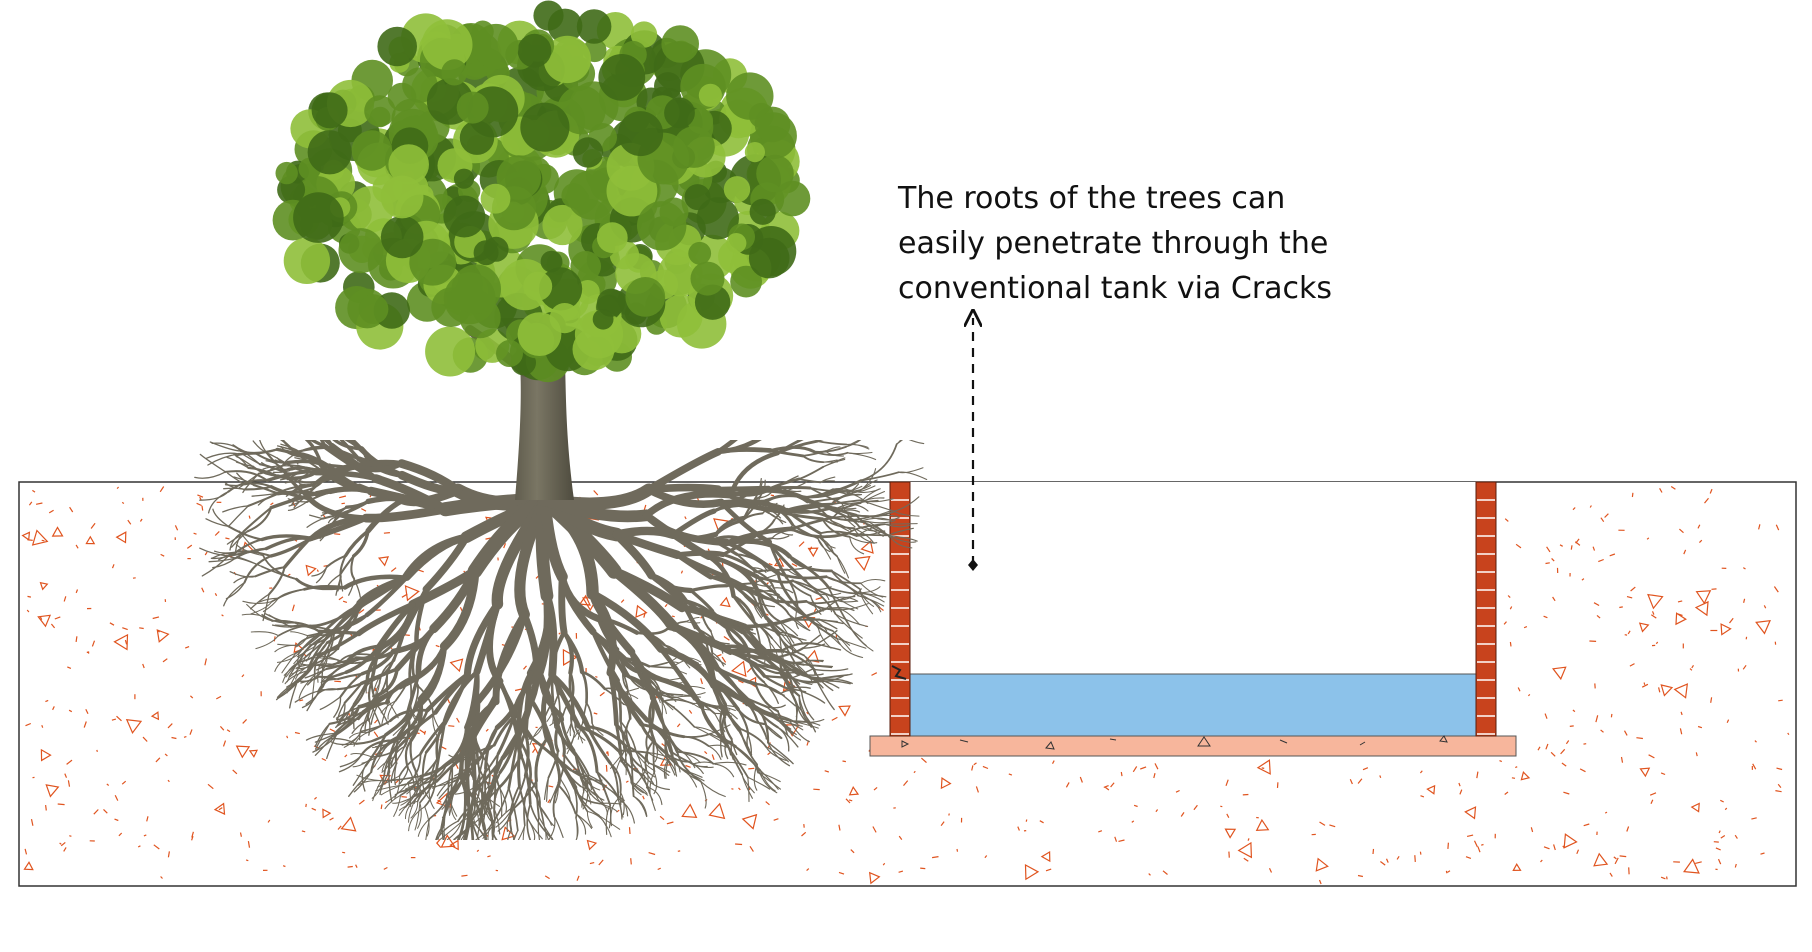 The image size is (1812, 952). Describe the element at coordinates (1193, 705) in the screenshot. I see `tank-water` at that location.